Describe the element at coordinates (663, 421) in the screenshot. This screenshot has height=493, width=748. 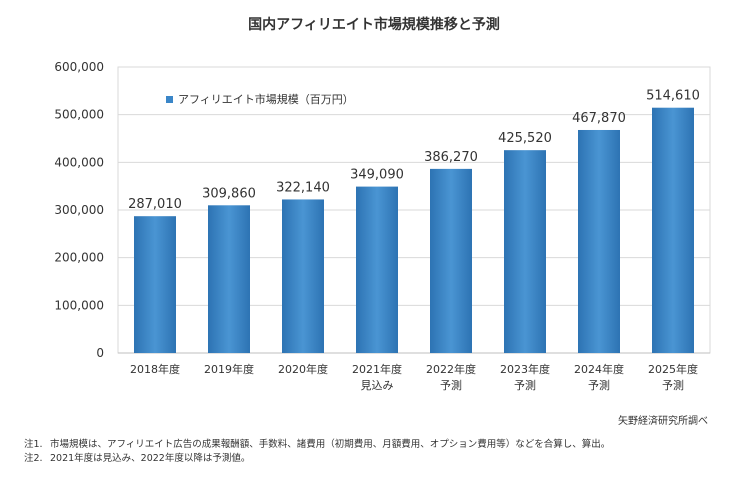
I see `source-credit: 矢野経済研究所調べ` at that location.